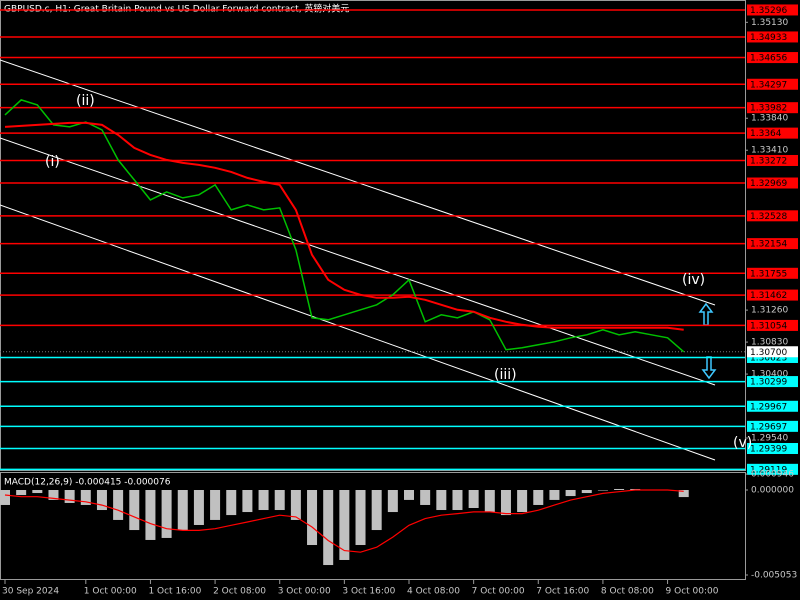  Describe the element at coordinates (772, 491) in the screenshot. I see `y-tick-label: 0.000000` at that location.